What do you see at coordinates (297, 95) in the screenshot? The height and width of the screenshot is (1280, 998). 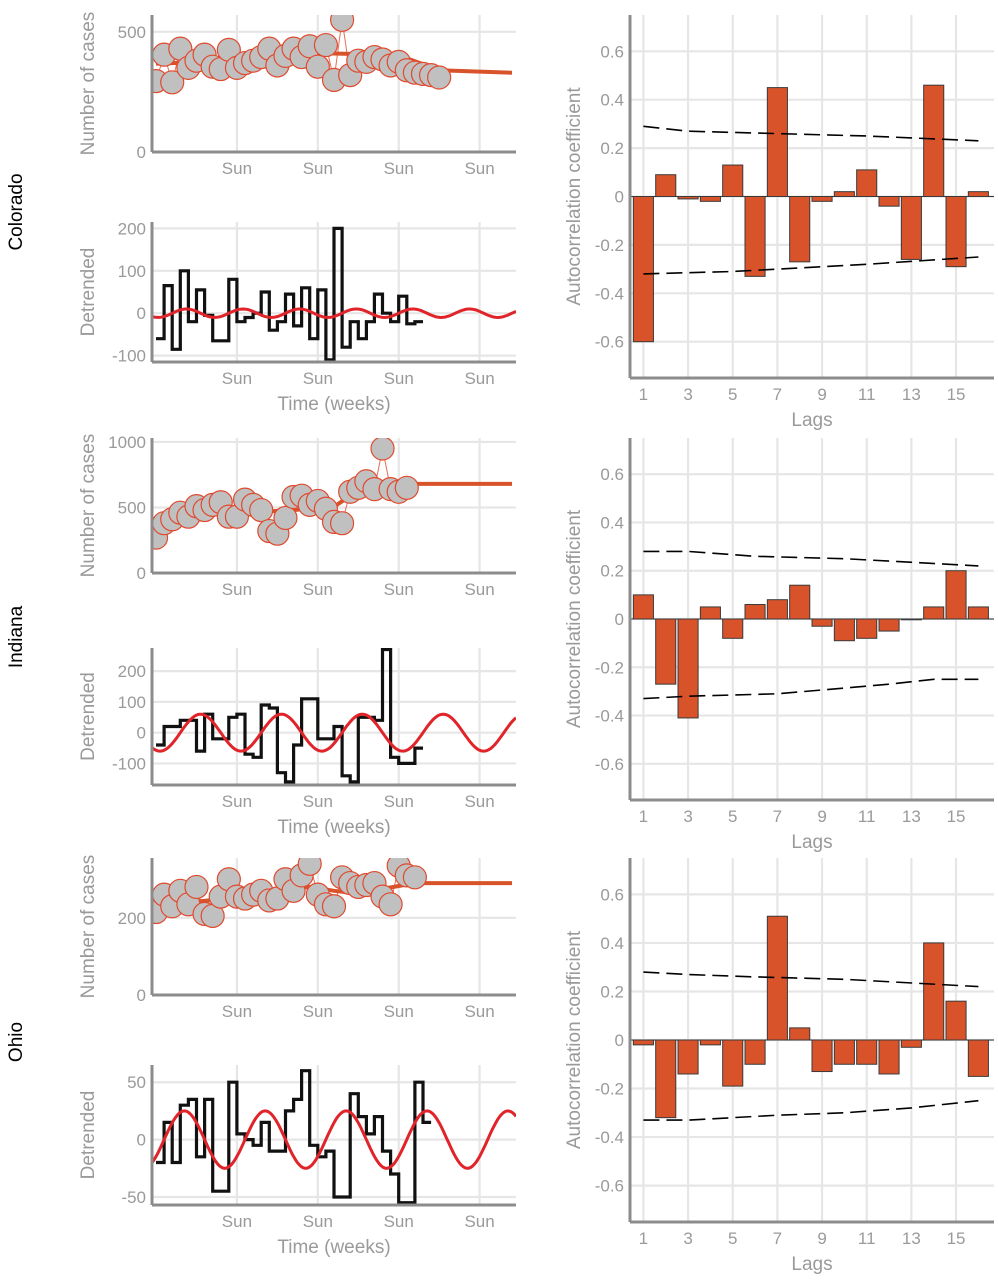 I see `panel-colorado-cases: 0 500 Sun Sun Sun Sun Number of cases` at bounding box center [297, 95].